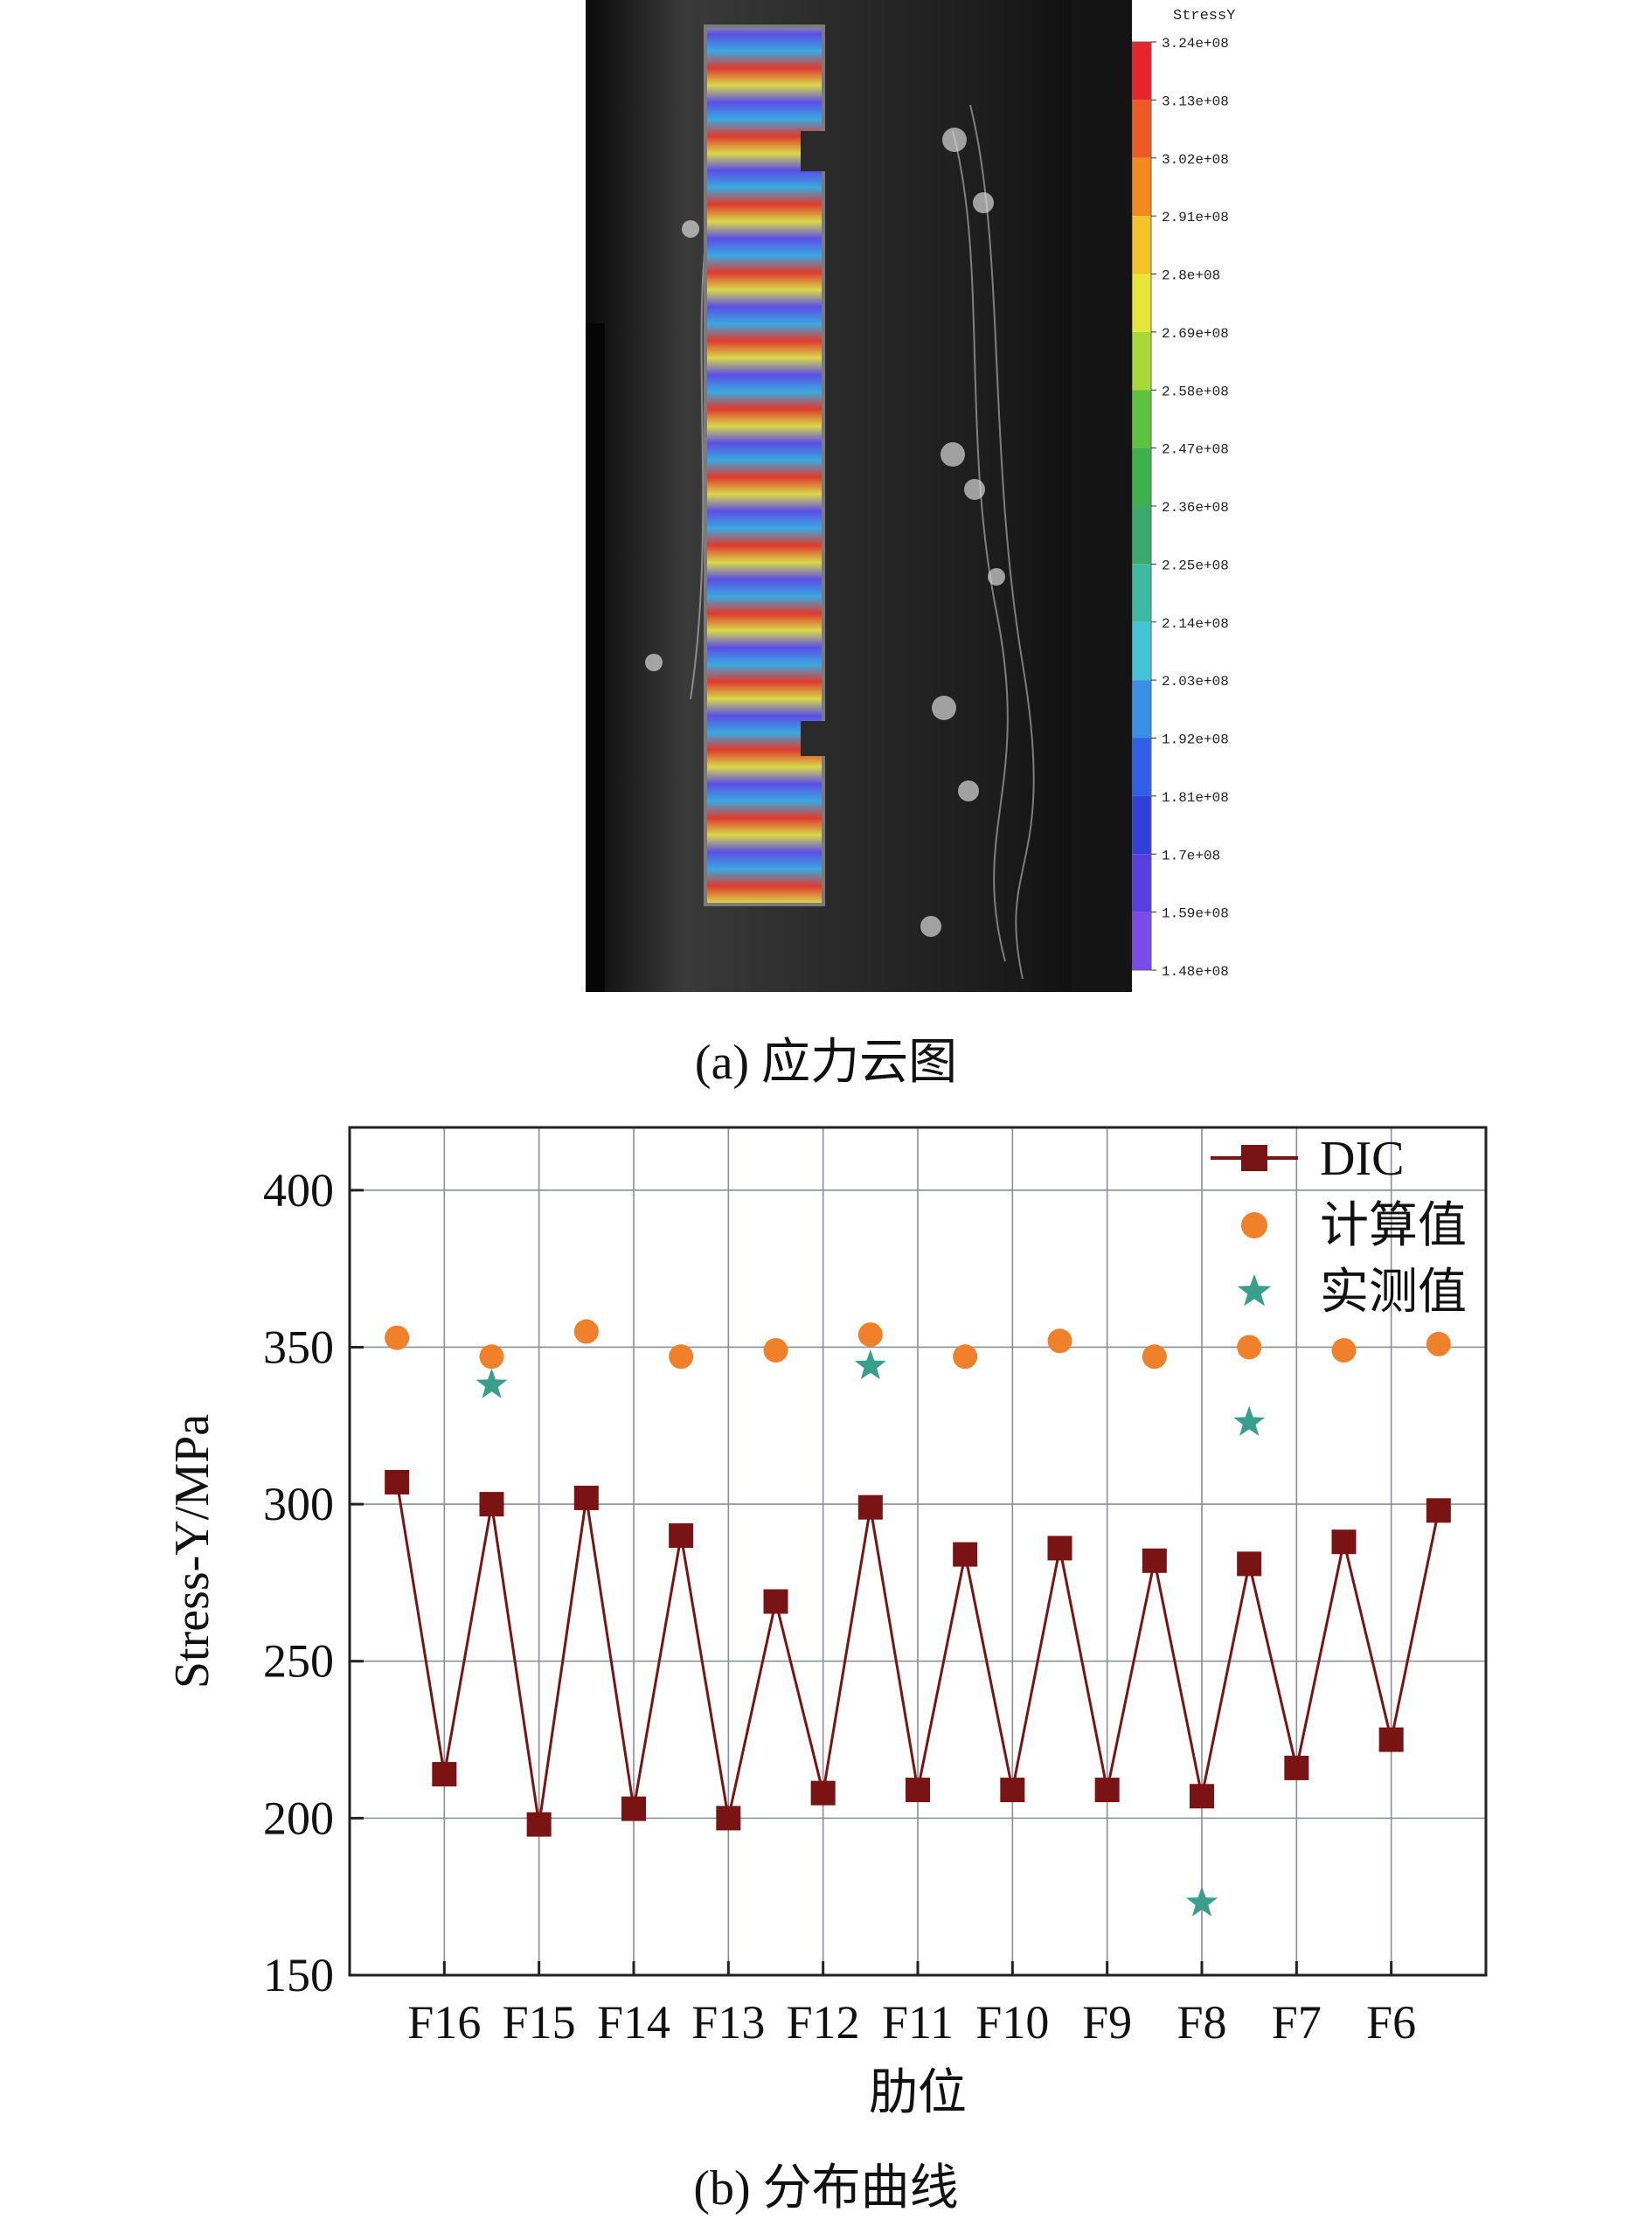  I want to click on x-tick-label: F6, so click(1391, 2022).